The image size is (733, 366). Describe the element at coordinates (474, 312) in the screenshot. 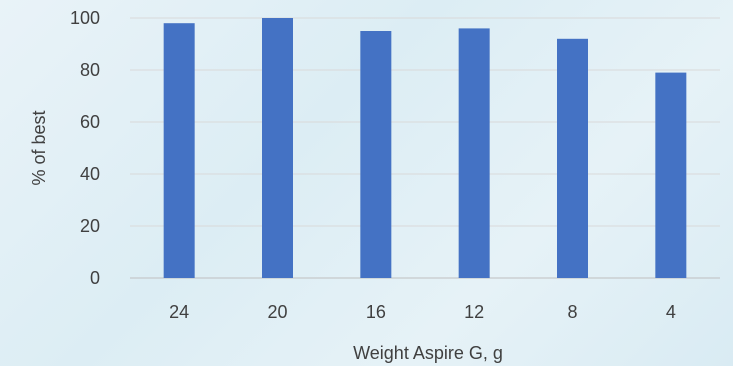

I see `x-tick-label: 12` at that location.